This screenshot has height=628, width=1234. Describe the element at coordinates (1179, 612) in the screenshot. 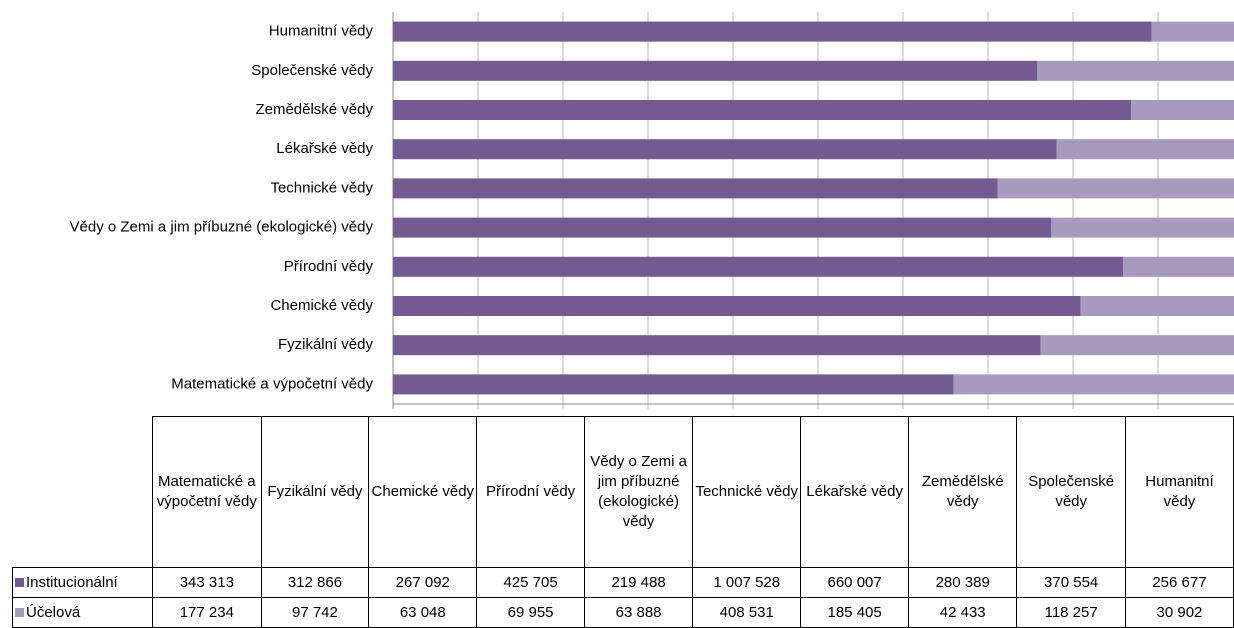

I see `value-cell: 30 902` at that location.